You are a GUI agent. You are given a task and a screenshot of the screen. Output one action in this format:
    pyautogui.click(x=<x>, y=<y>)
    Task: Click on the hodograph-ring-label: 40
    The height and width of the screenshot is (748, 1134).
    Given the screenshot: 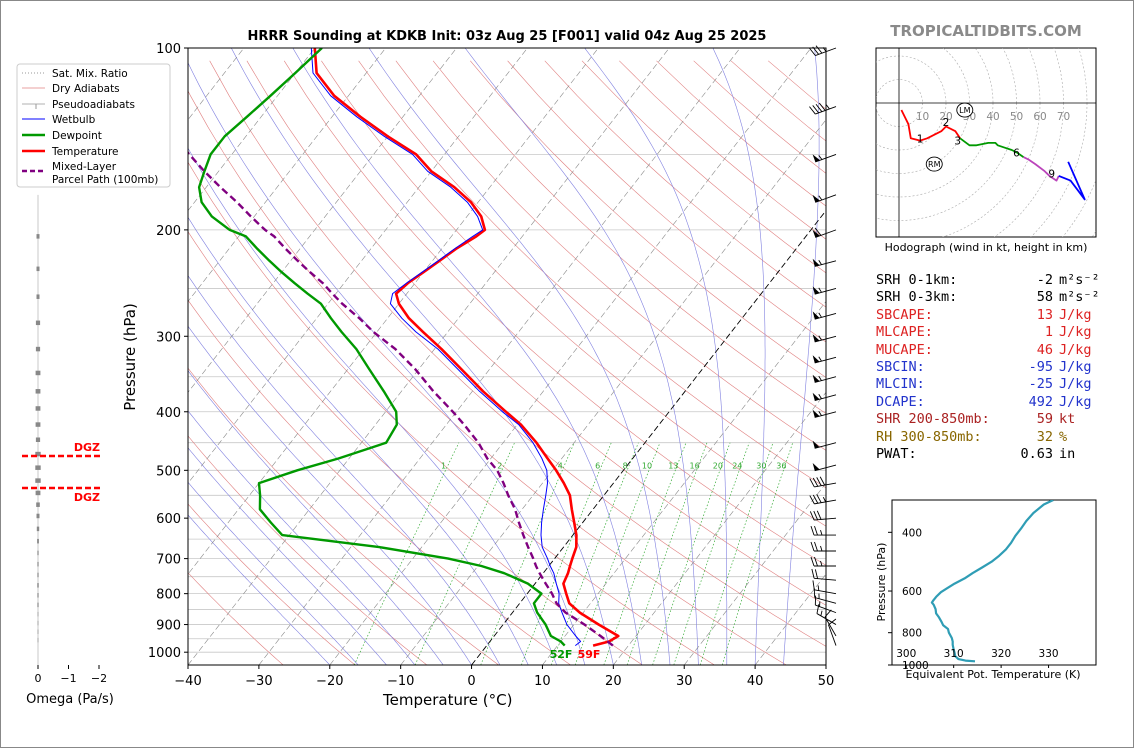 What is the action you would take?
    pyautogui.click(x=992, y=117)
    